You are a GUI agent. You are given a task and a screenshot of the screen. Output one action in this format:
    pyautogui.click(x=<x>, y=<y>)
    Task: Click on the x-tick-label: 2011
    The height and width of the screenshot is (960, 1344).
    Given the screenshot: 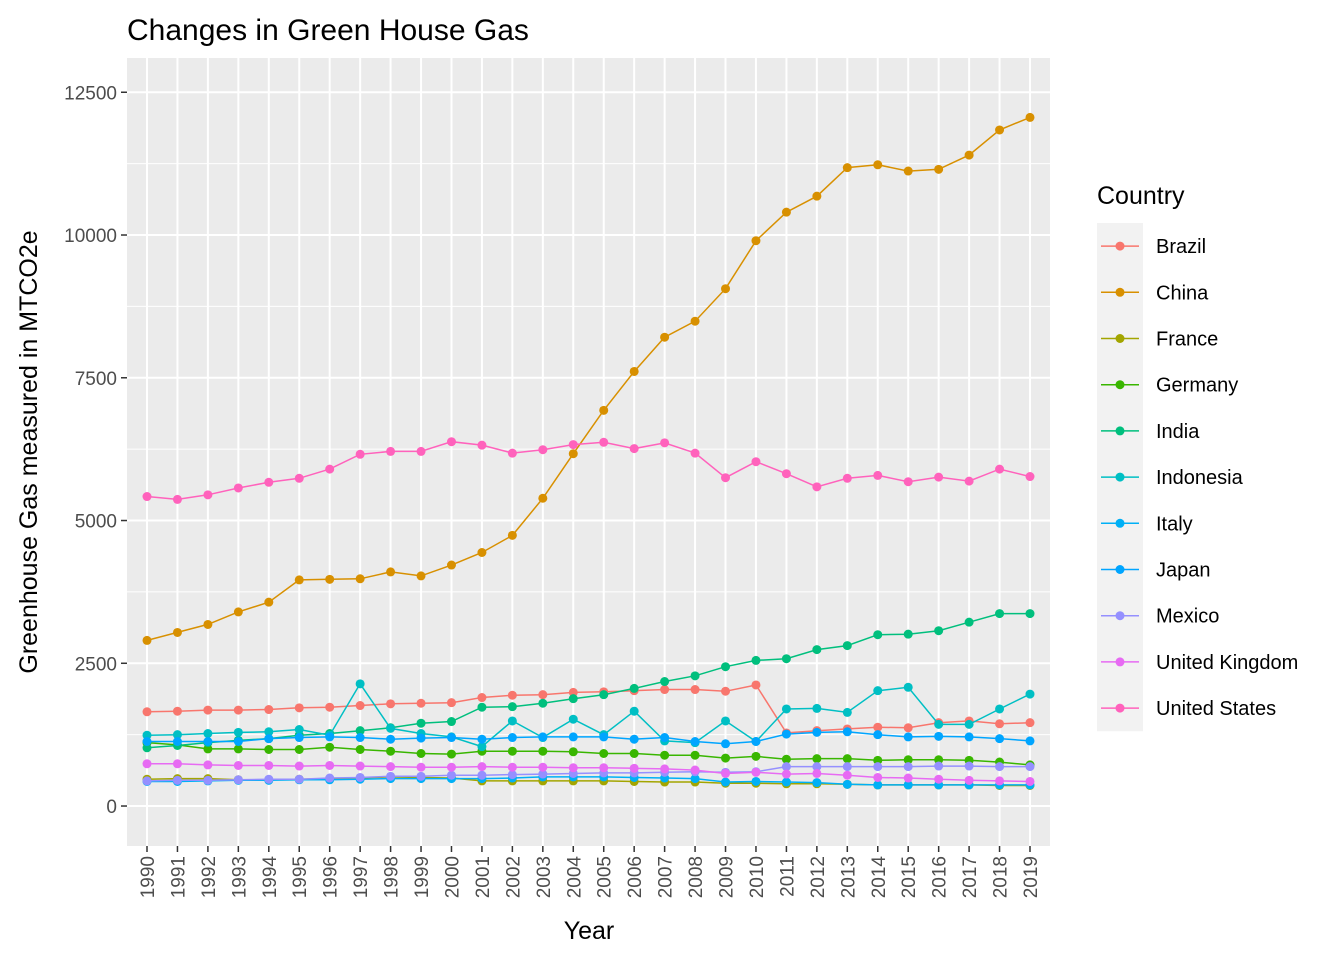 What is the action you would take?
    pyautogui.click(x=787, y=876)
    